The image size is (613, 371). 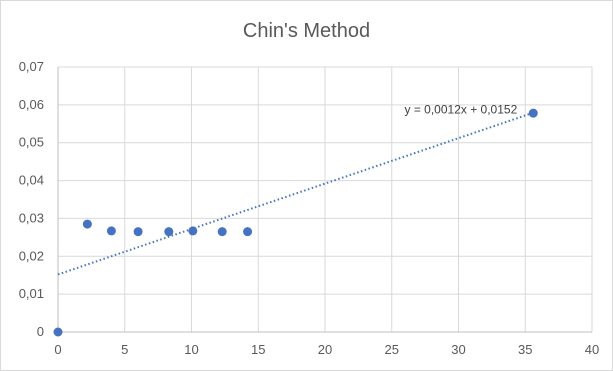 I want to click on y-tick-label: 0,06, so click(x=31, y=104).